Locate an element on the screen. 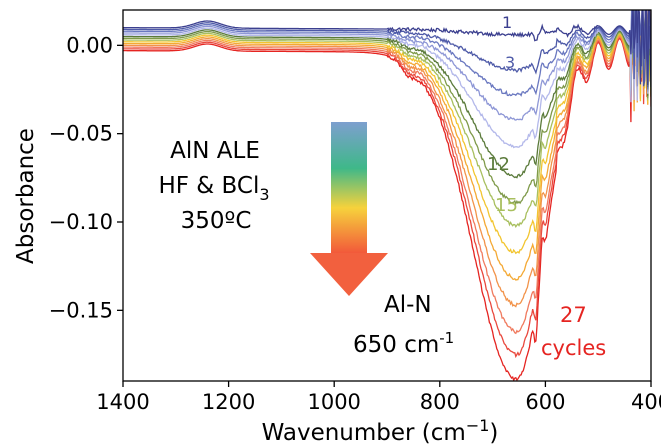 This screenshot has width=661, height=447. x-tick-label: 800 is located at coordinates (440, 402).